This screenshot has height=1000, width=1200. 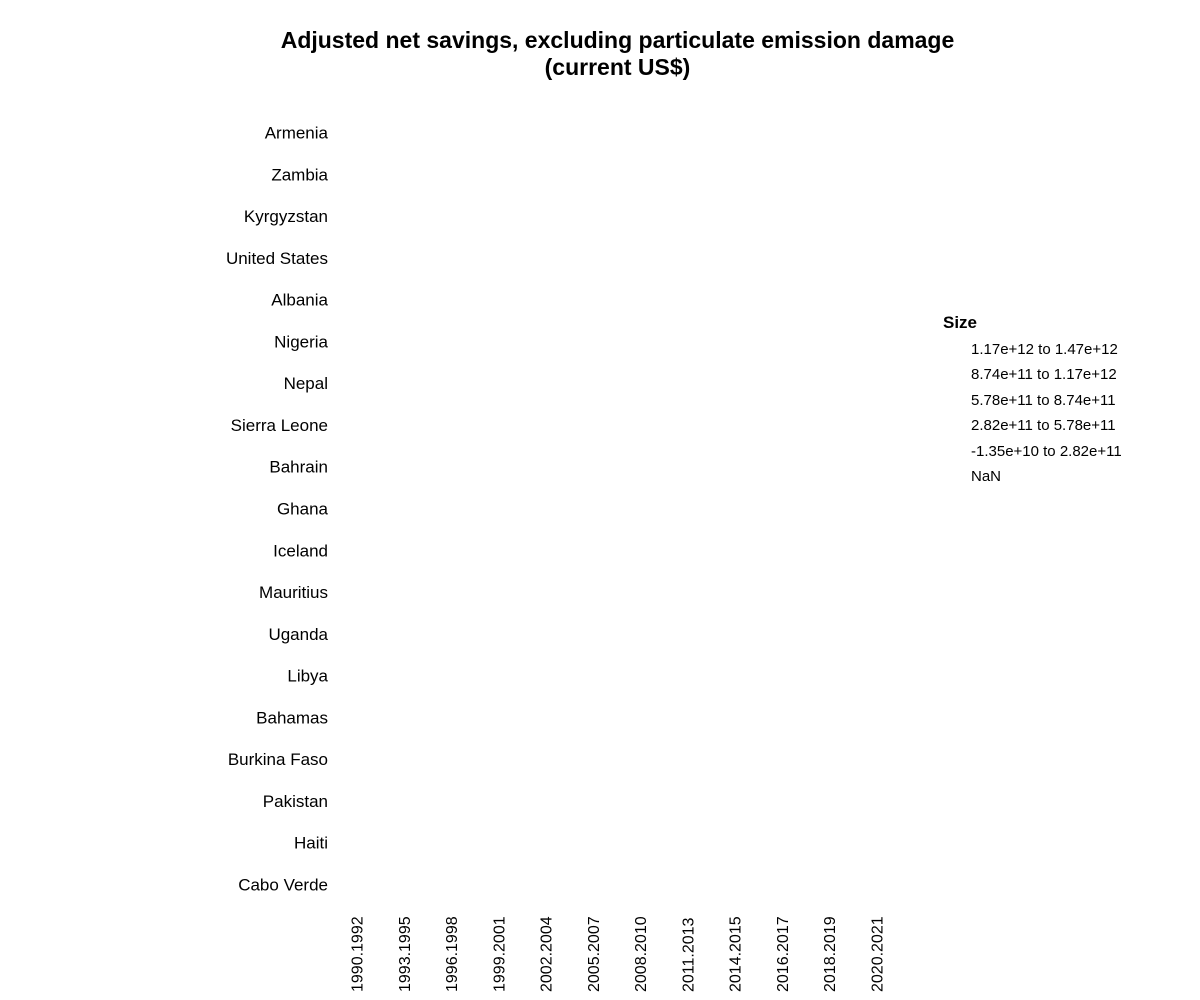 What do you see at coordinates (594, 954) in the screenshot?
I see `x-tick-label: 2005.2007` at bounding box center [594, 954].